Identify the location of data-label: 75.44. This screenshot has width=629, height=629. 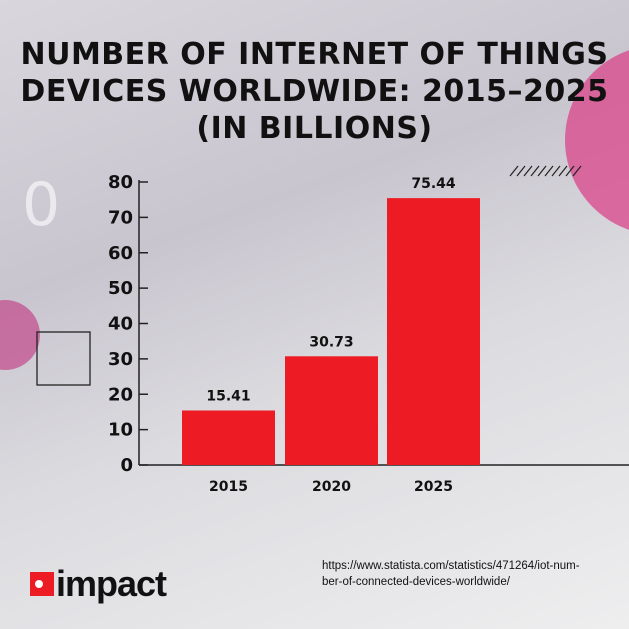
(433, 184).